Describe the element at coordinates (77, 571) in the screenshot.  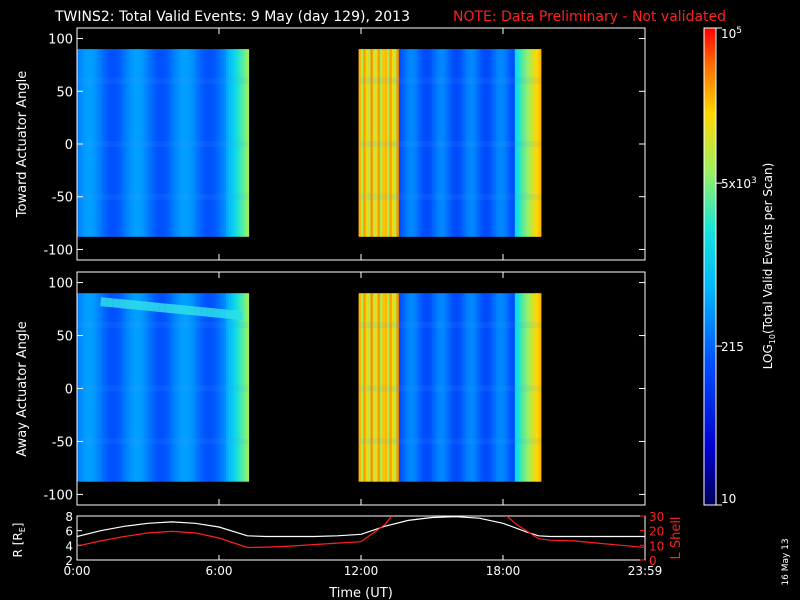
I see `orbit-x-tick-label: 0:00` at that location.